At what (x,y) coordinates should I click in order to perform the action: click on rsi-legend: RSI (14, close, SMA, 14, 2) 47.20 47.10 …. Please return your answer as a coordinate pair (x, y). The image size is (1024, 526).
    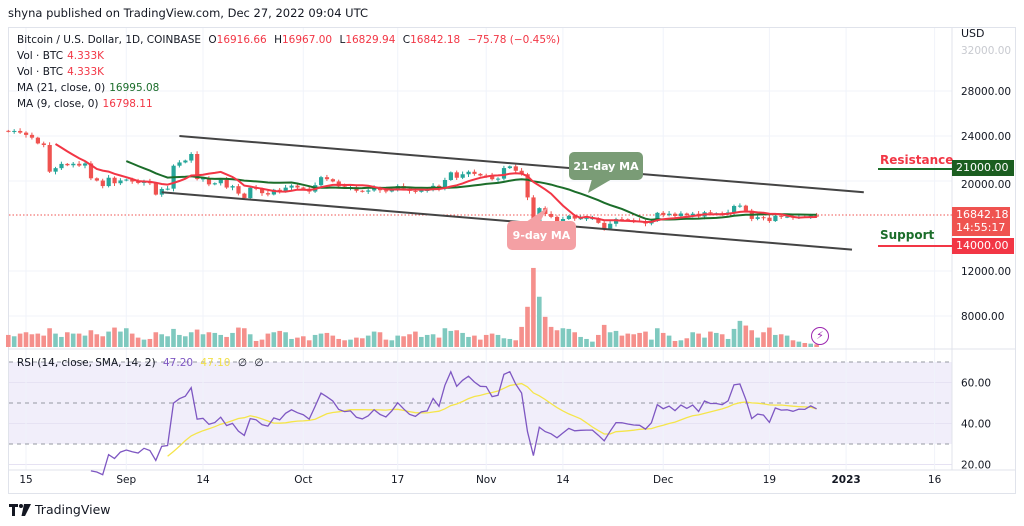
    Looking at the image, I should click on (142, 363).